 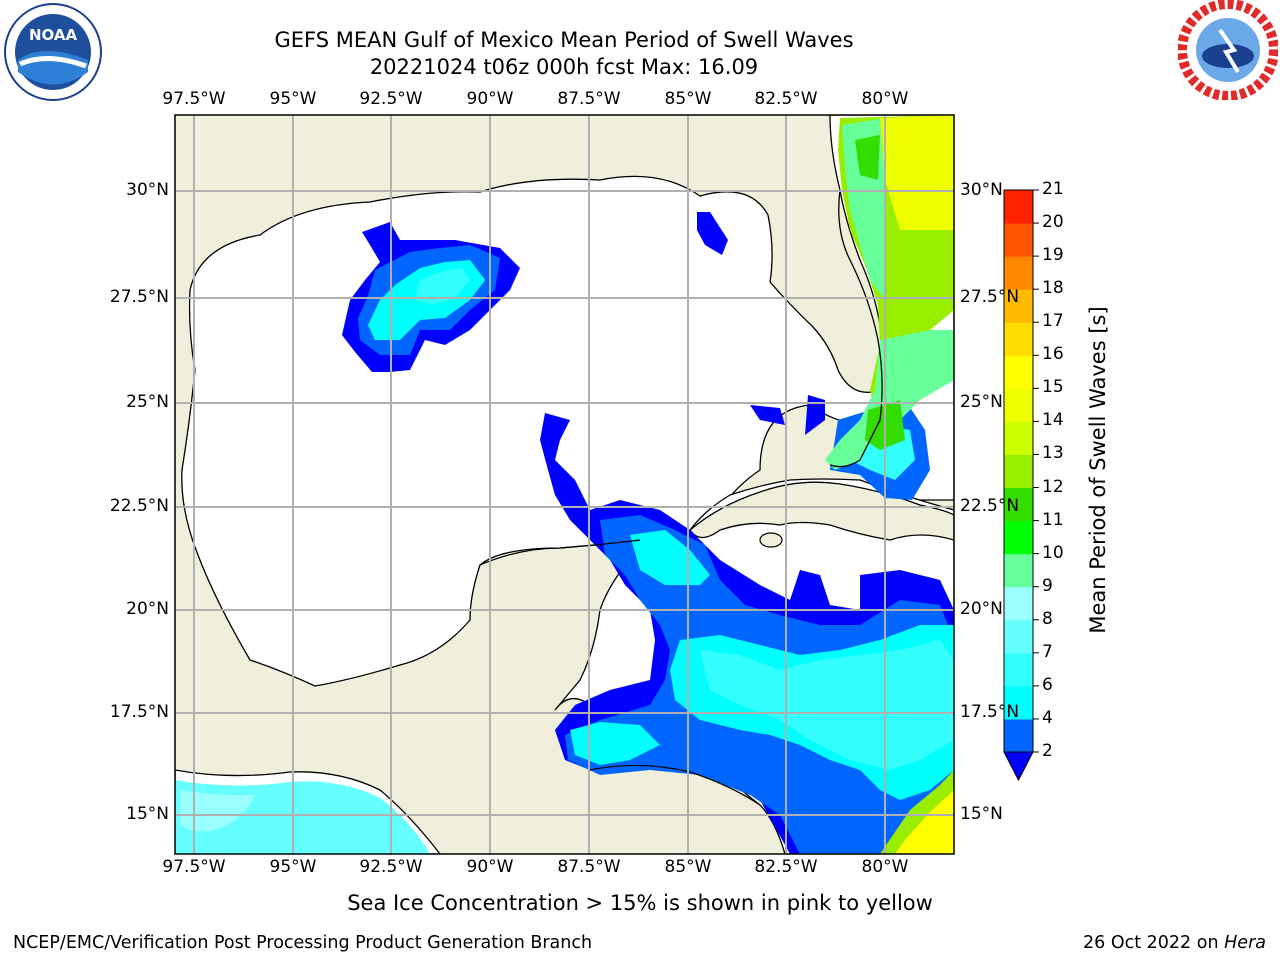 What do you see at coordinates (194, 99) in the screenshot?
I see `lon-label-top-97.5w: 97.5°W` at bounding box center [194, 99].